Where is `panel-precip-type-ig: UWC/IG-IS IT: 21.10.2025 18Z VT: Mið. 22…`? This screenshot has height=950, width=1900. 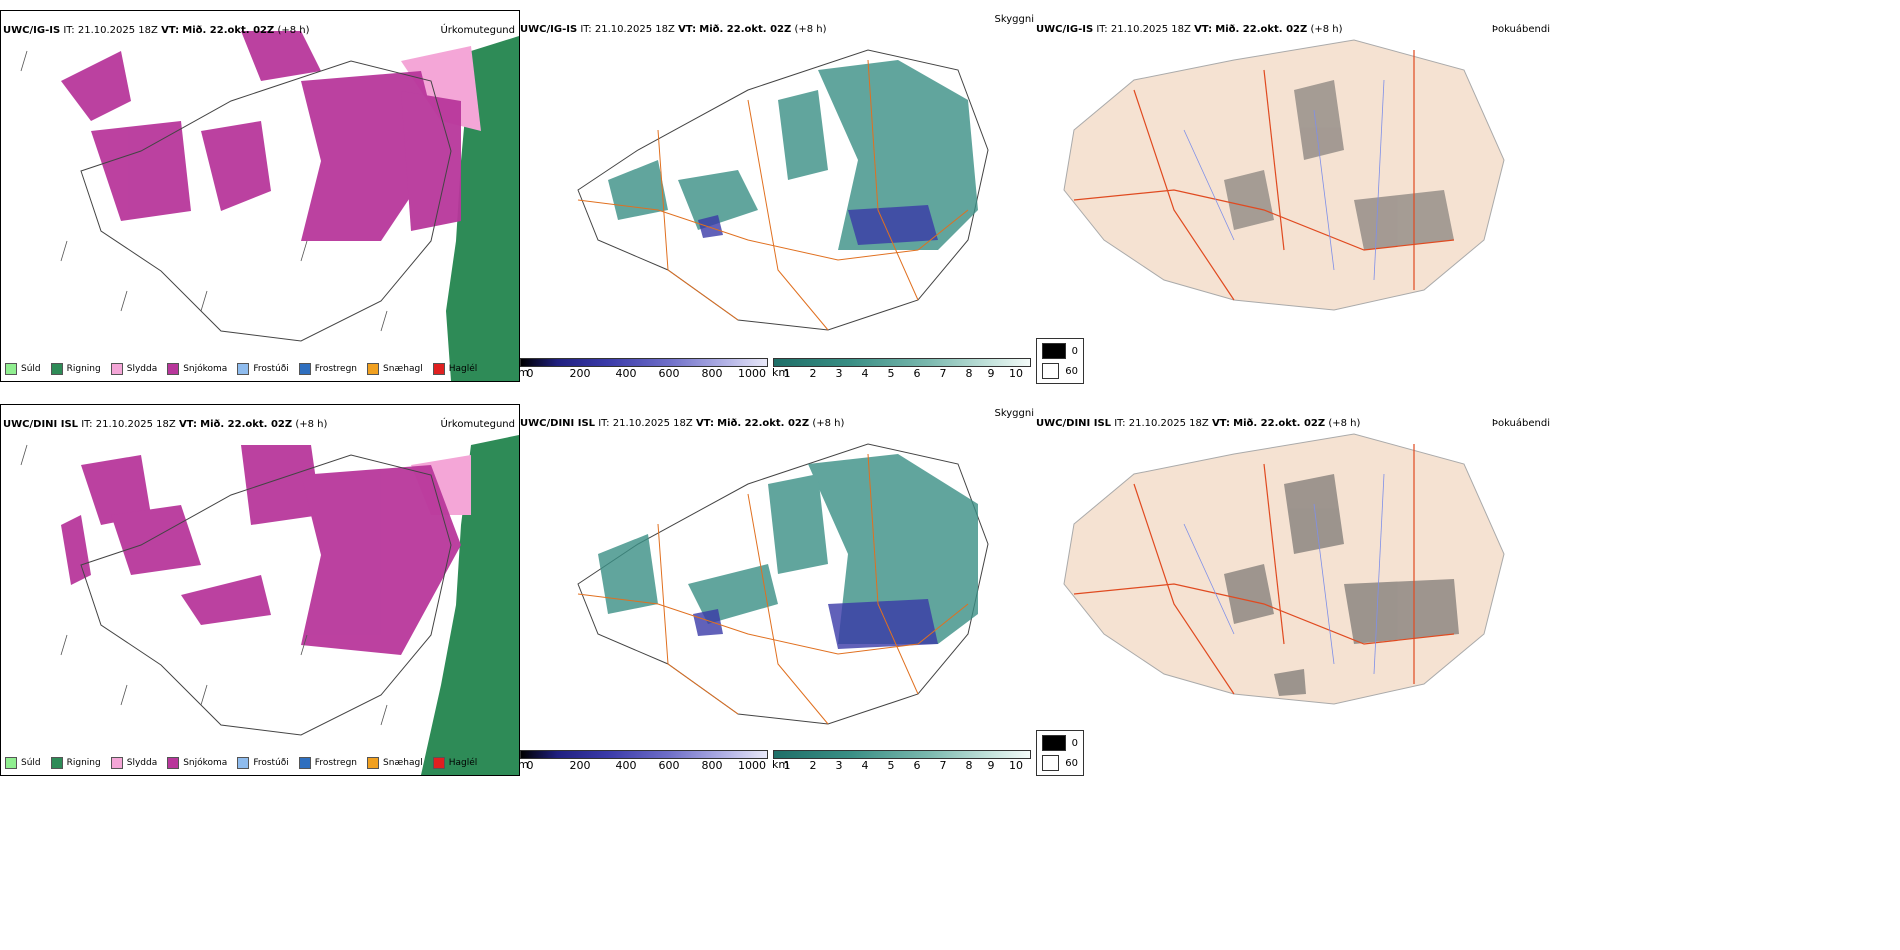
panel-precip-type-ig: UWC/IG-IS IT: 21.10.2025 18Z VT: Mið. 22… is located at coordinates (260, 196).